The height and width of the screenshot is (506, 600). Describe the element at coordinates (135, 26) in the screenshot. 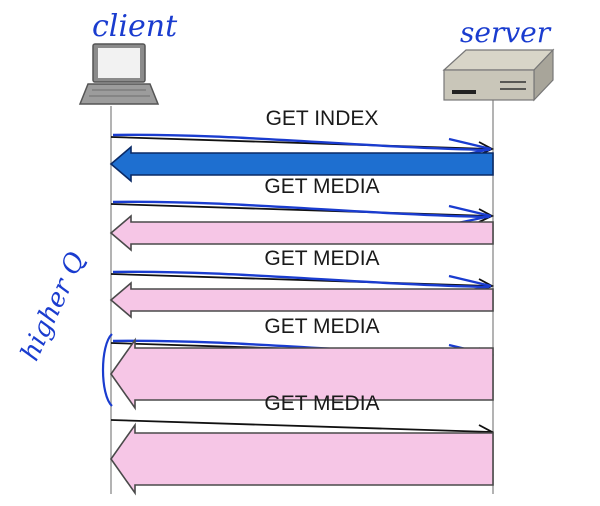

I see `client-handwritten-label: client` at that location.